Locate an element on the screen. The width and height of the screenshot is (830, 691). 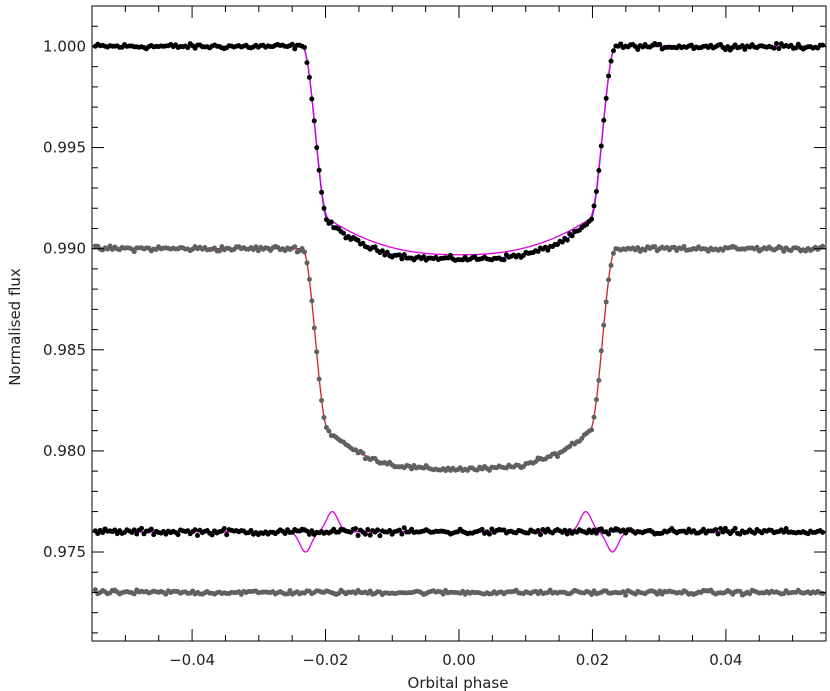
x-tick-label: 0.04 is located at coordinates (725, 660).